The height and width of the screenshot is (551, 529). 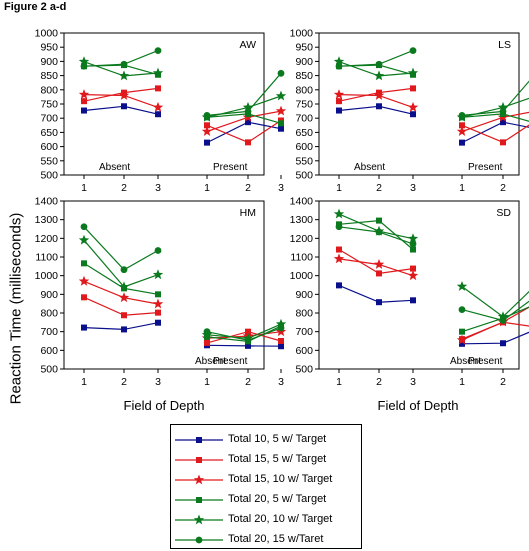 I want to click on legend-item: Total 20, 5 w/ Target, so click(x=266, y=500).